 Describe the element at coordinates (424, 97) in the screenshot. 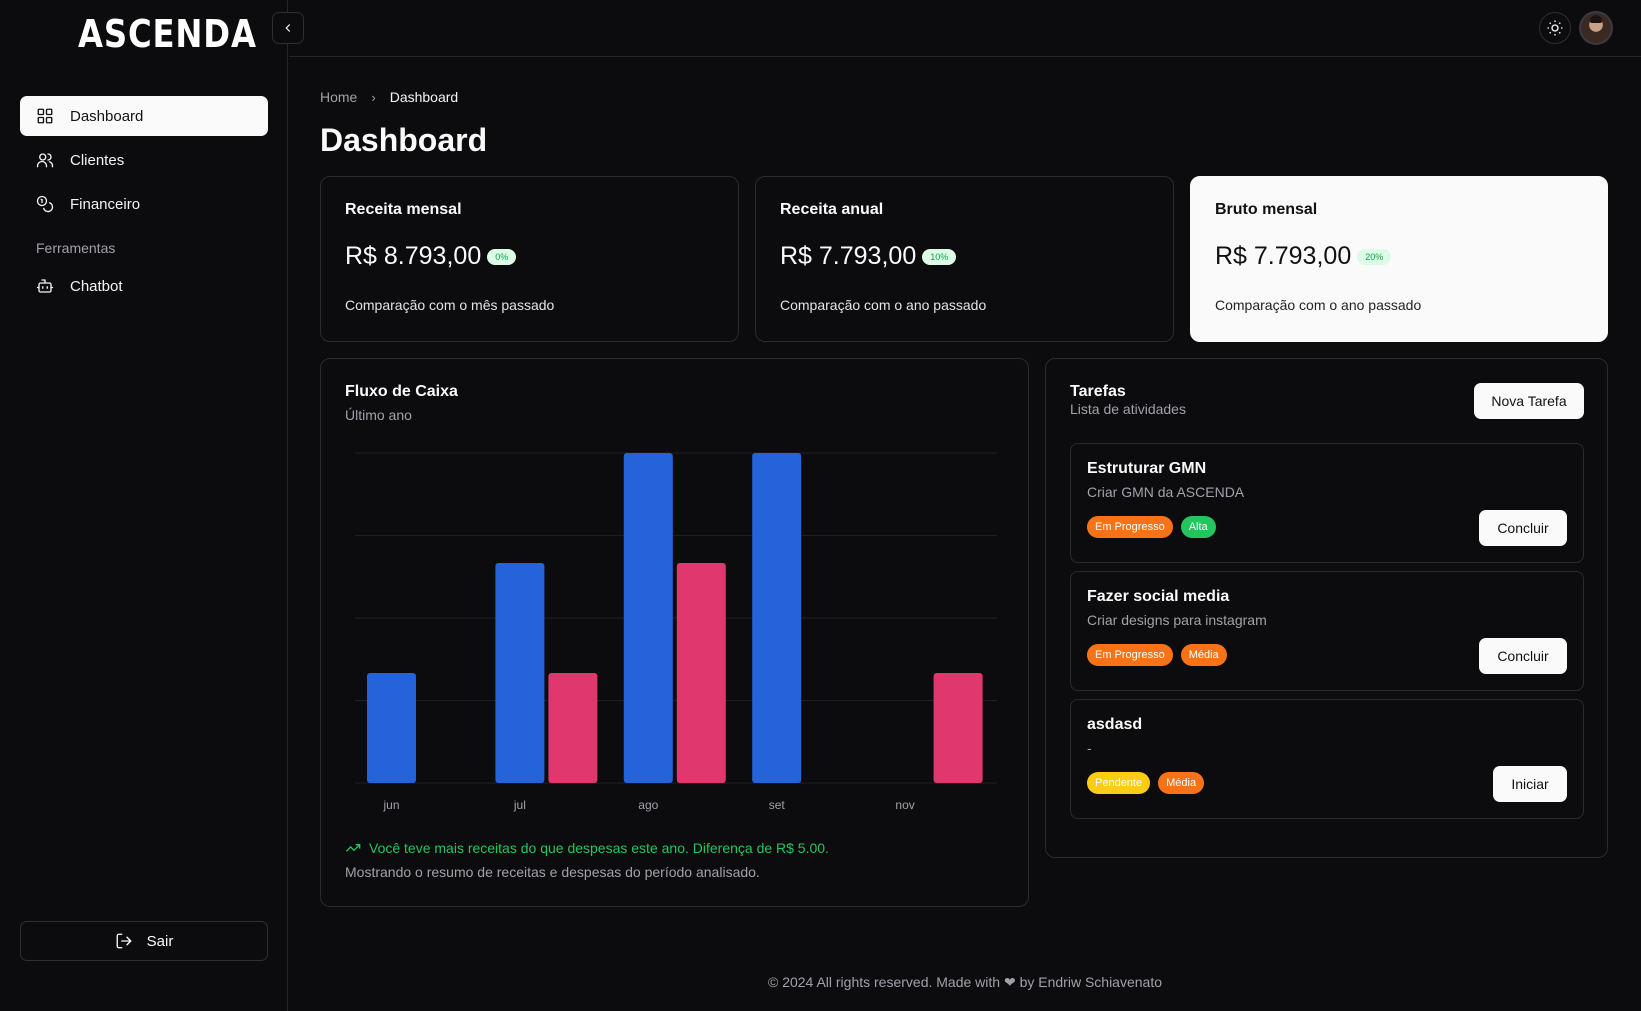

I see `breadcrumb-current: Dashboard` at that location.